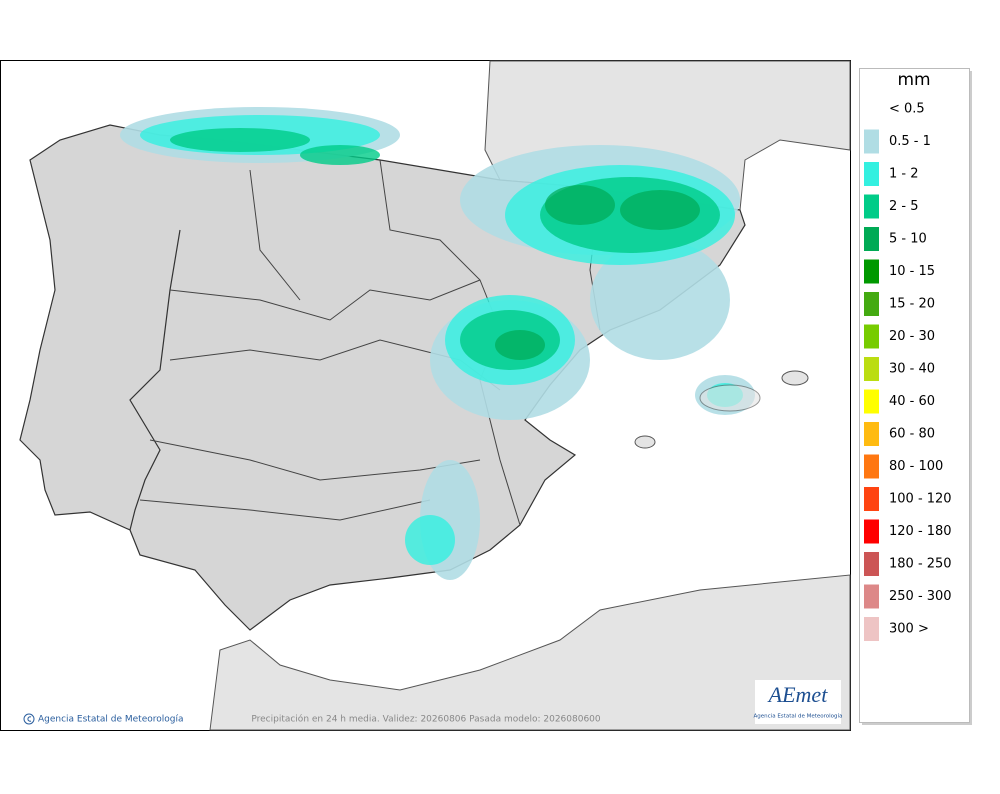 The width and height of the screenshot is (1000, 794). Describe the element at coordinates (904, 174) in the screenshot. I see `legend-label: 1 - 2` at that location.